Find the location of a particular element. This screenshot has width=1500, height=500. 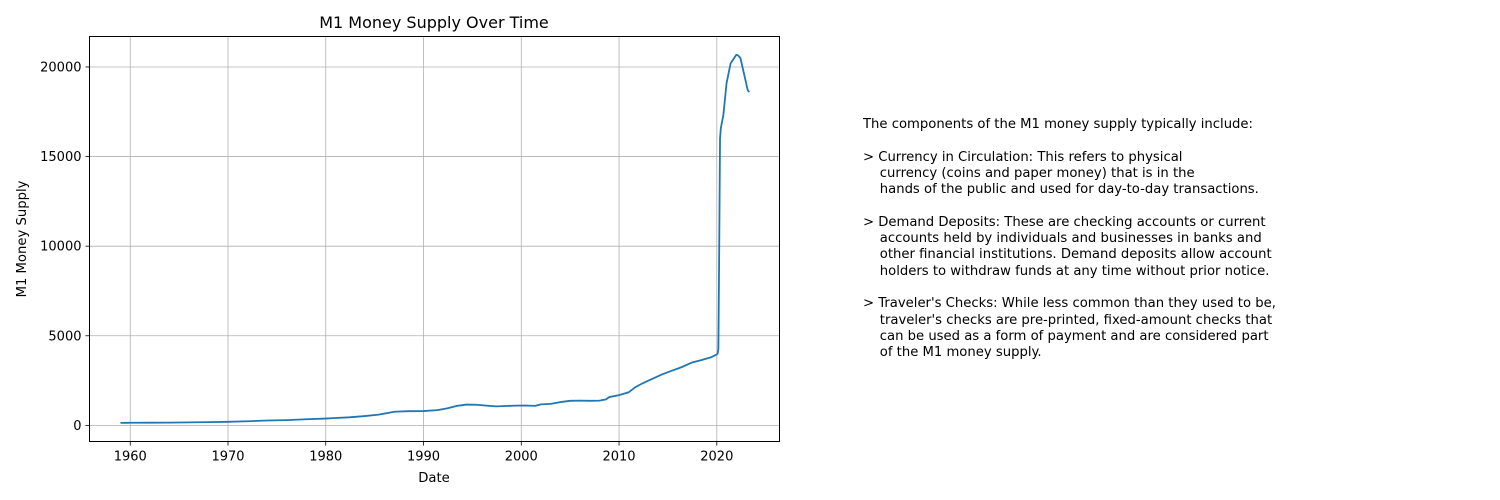

x-axis-ticks: 1960 1970 1980 1990 2000 2010 2020 is located at coordinates (423, 453).